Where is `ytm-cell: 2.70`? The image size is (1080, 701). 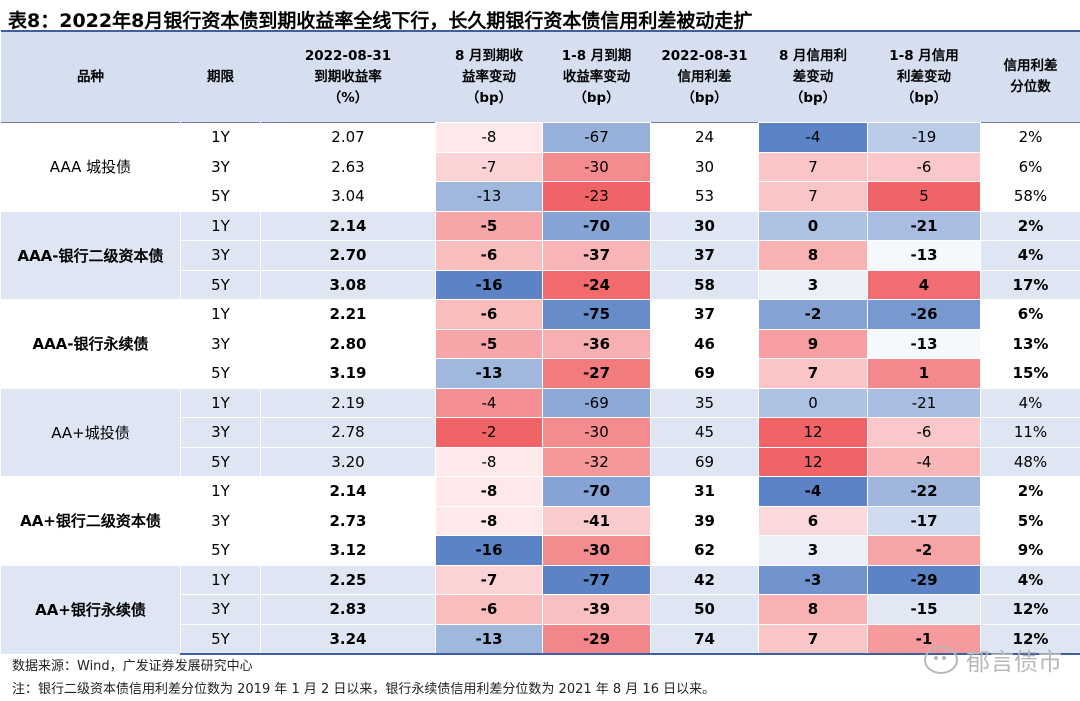 ytm-cell: 2.70 is located at coordinates (348, 255).